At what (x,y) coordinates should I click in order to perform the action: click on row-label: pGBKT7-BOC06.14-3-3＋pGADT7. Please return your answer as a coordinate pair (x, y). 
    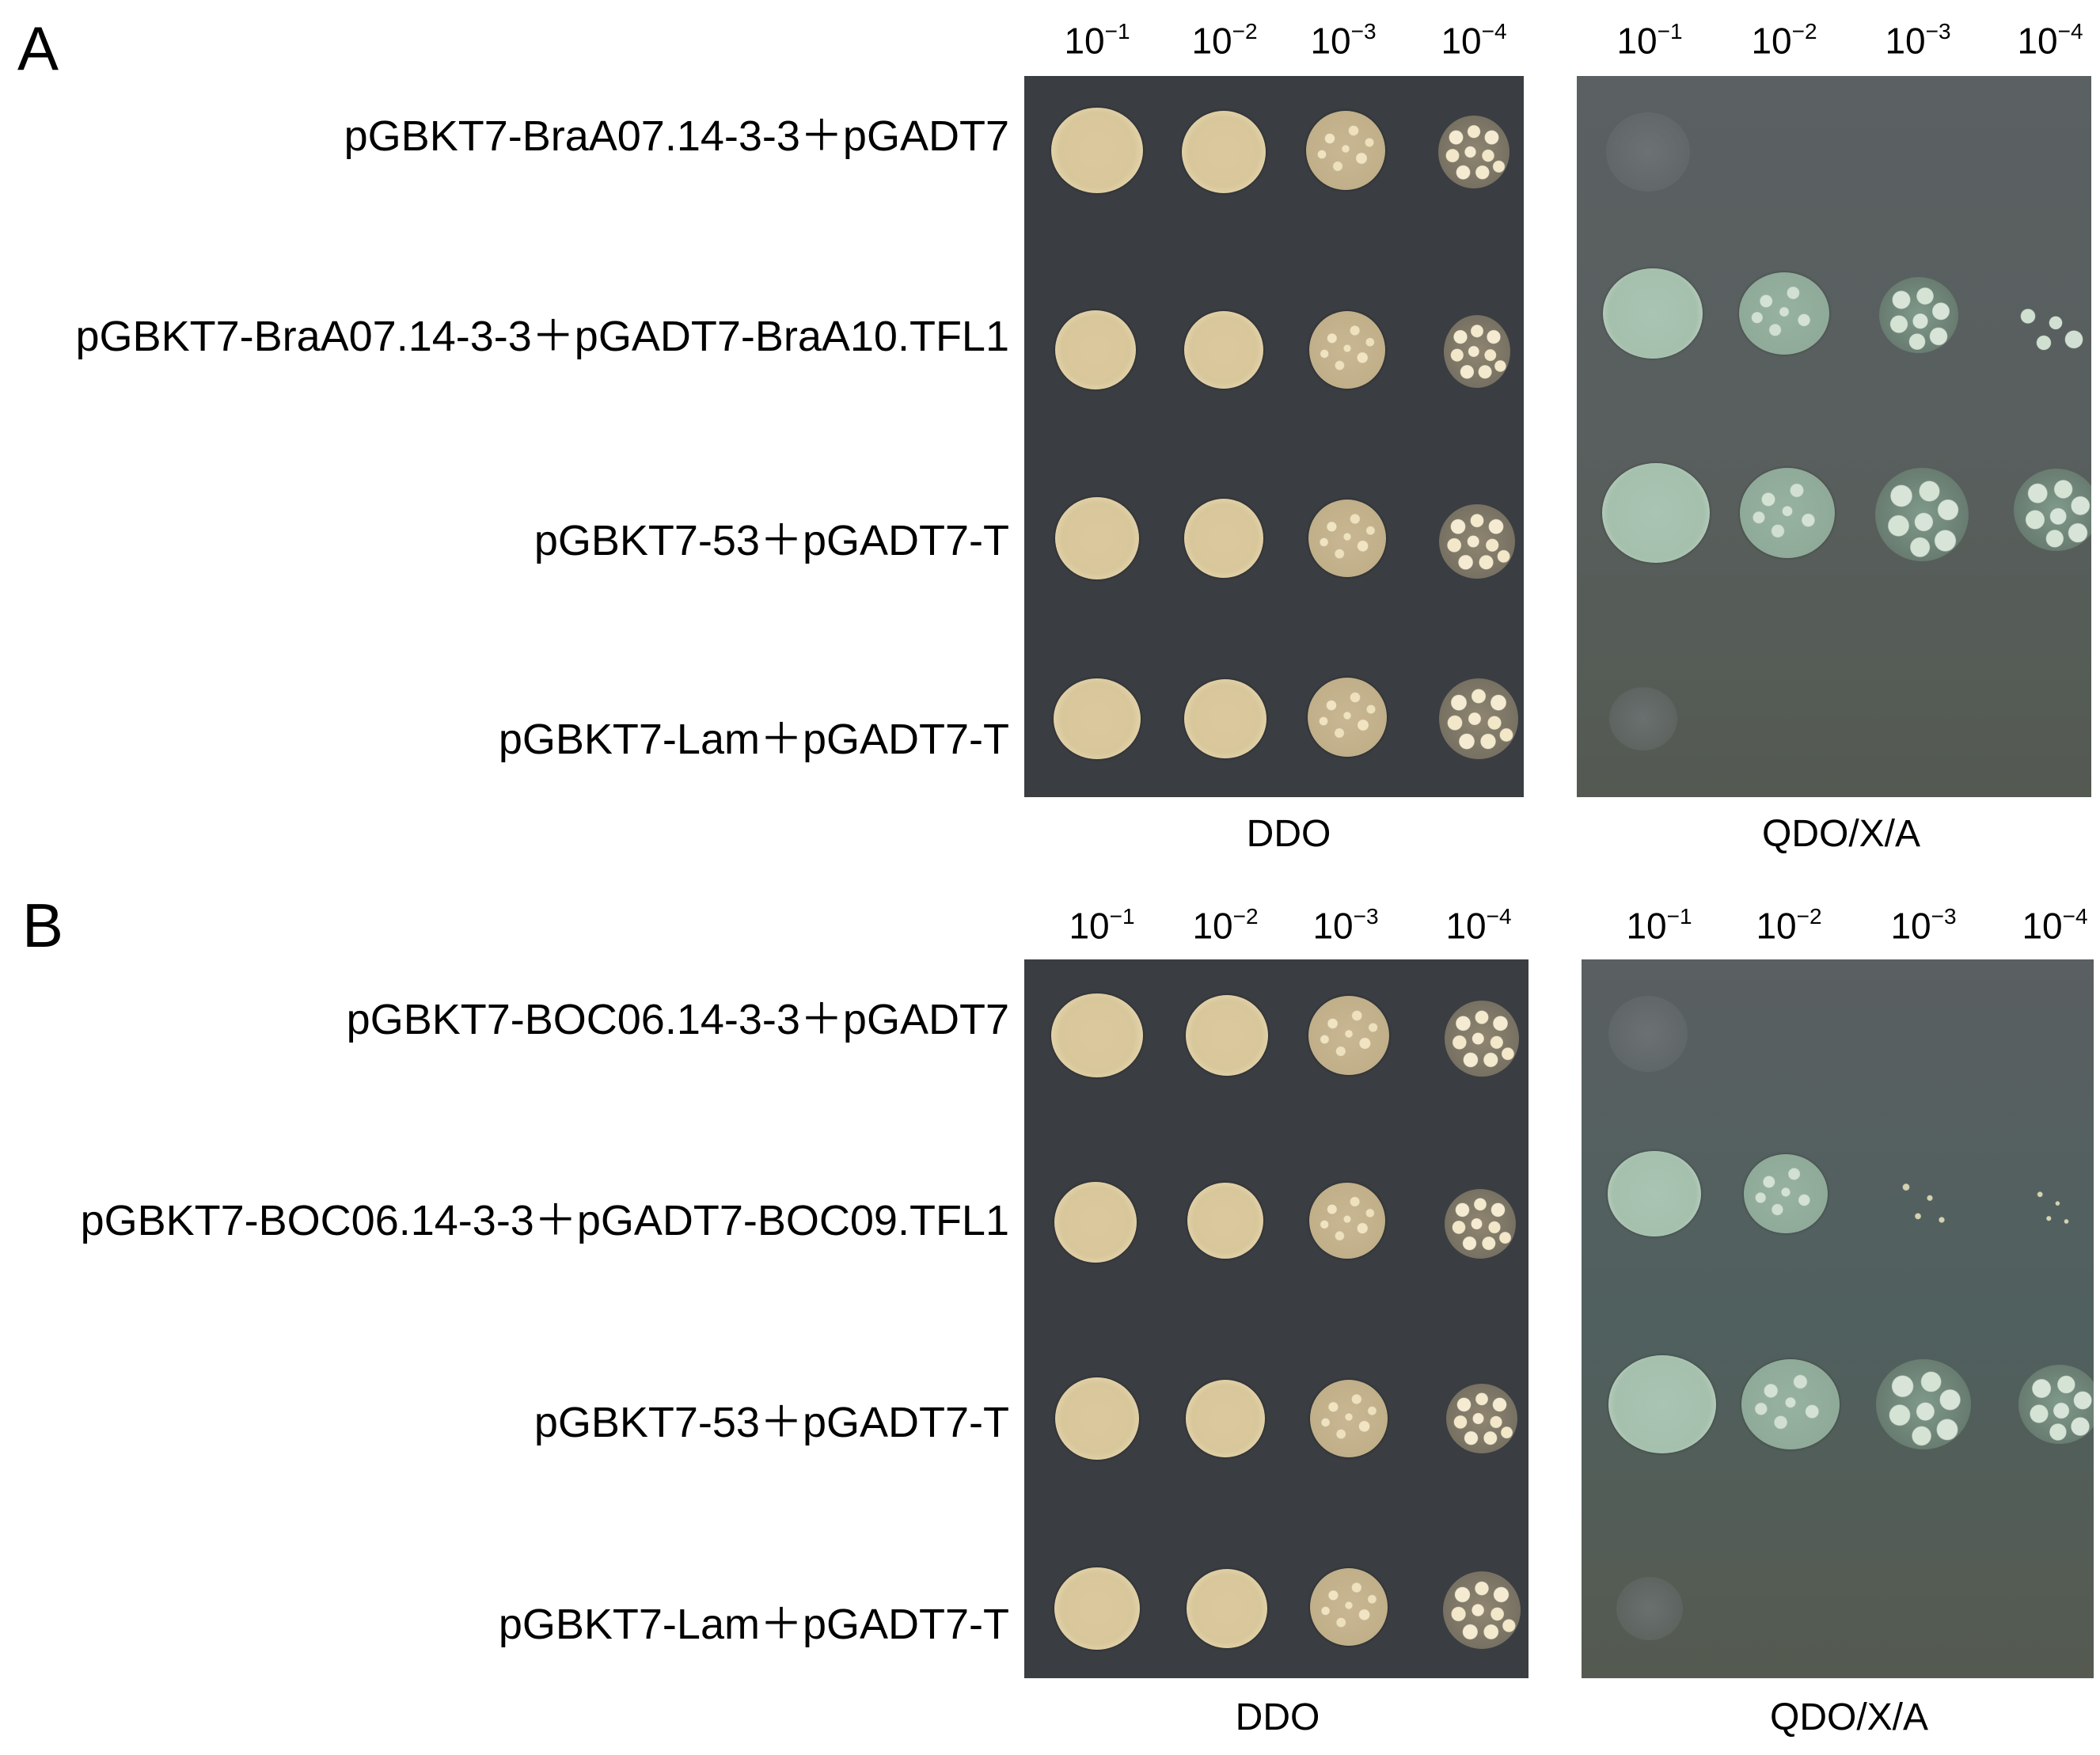
    Looking at the image, I should click on (677, 1019).